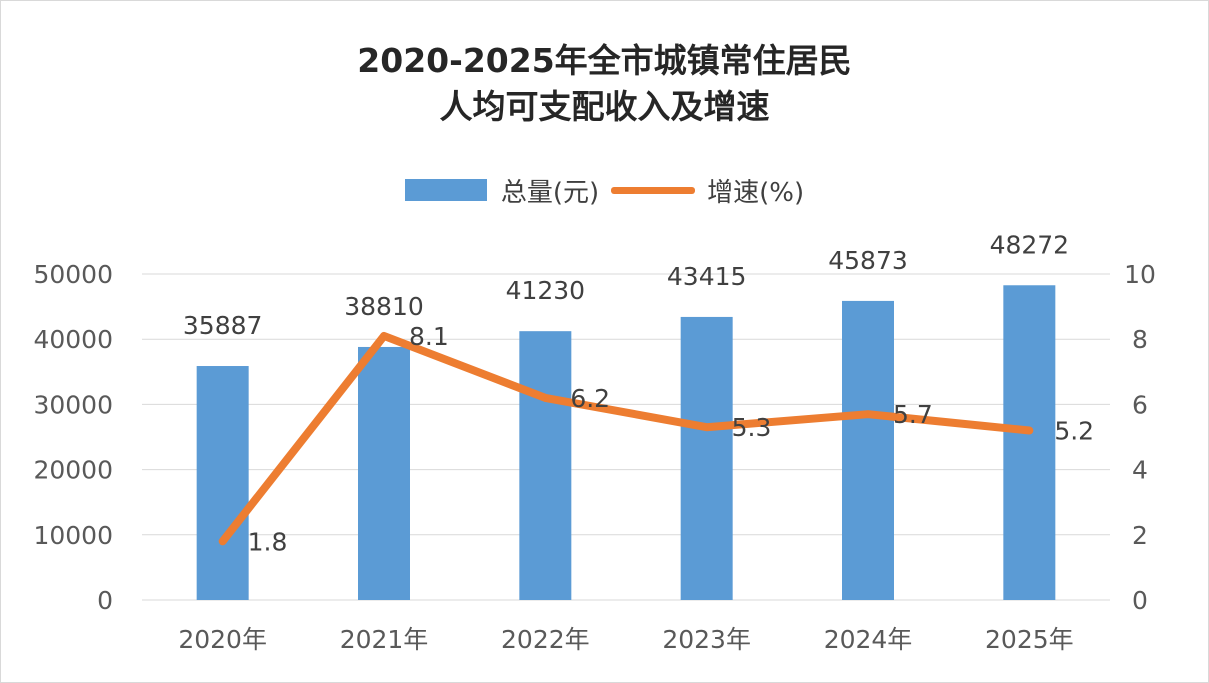  What do you see at coordinates (545, 639) in the screenshot?
I see `x-tick-label: 2022年` at bounding box center [545, 639].